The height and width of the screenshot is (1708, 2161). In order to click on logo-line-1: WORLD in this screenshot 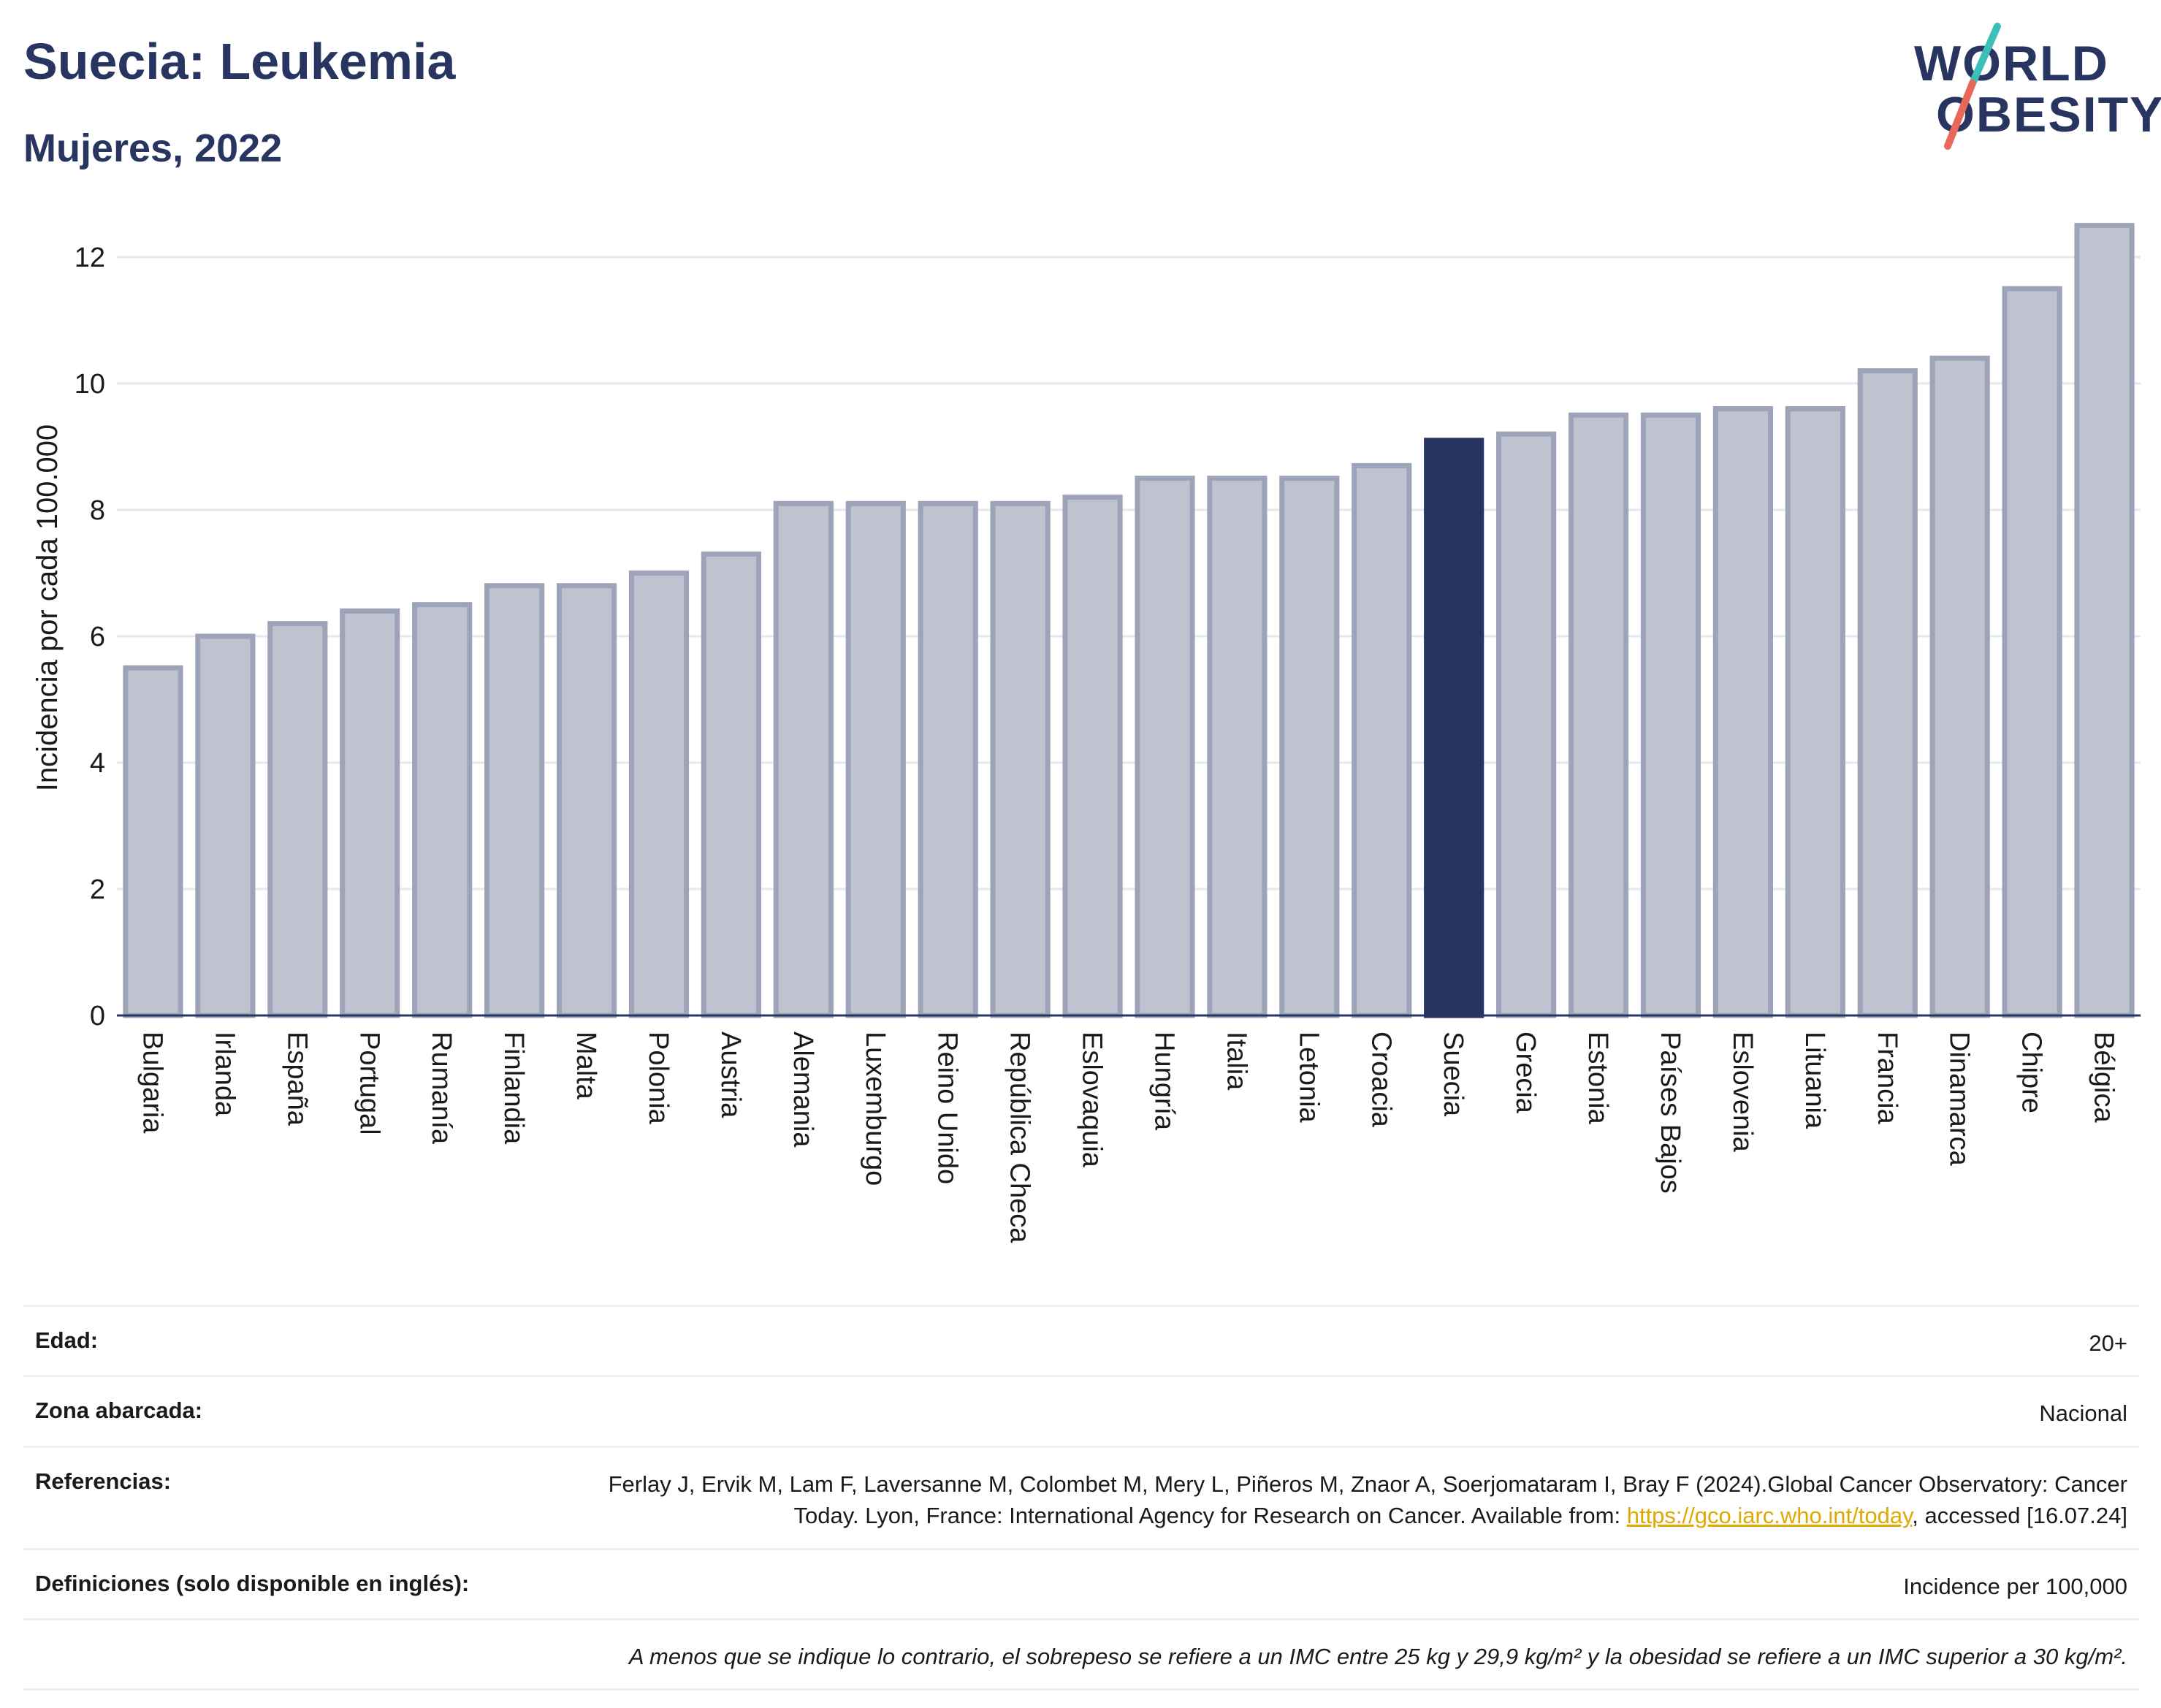, I will do `click(2012, 64)`.